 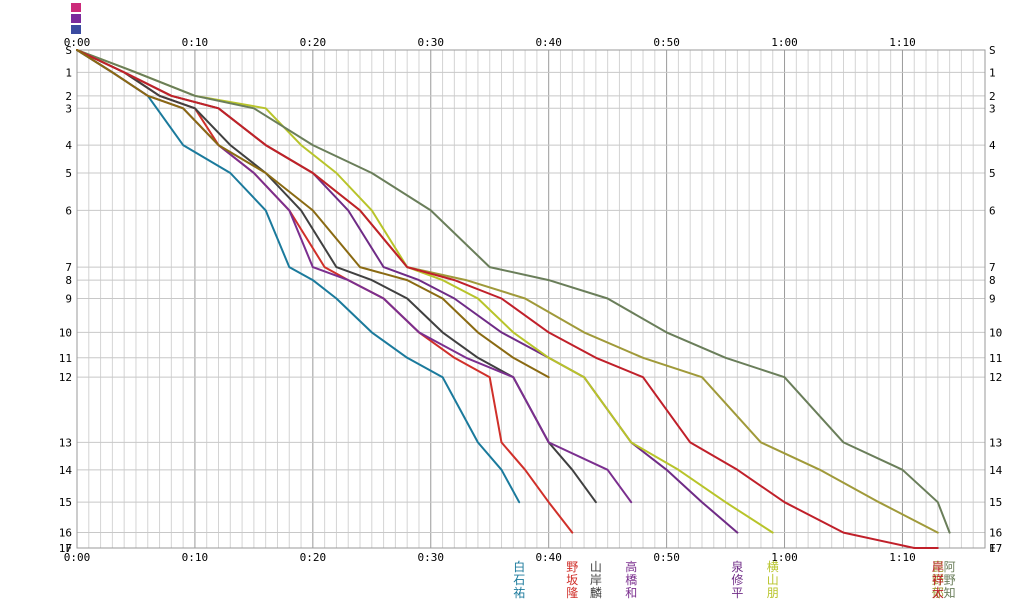 What do you see at coordinates (313, 42) in the screenshot?
I see `x-tick-label-top: 0:20` at bounding box center [313, 42].